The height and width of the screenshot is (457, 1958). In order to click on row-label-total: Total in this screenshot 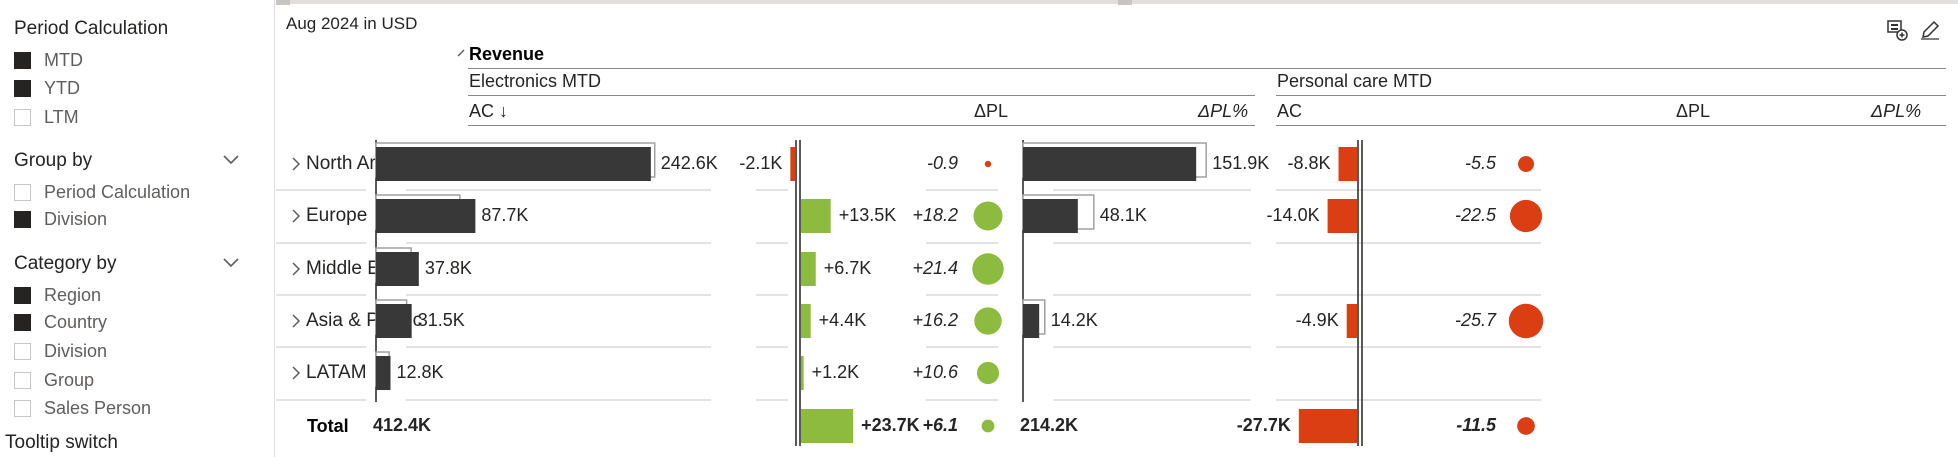, I will do `click(328, 426)`.